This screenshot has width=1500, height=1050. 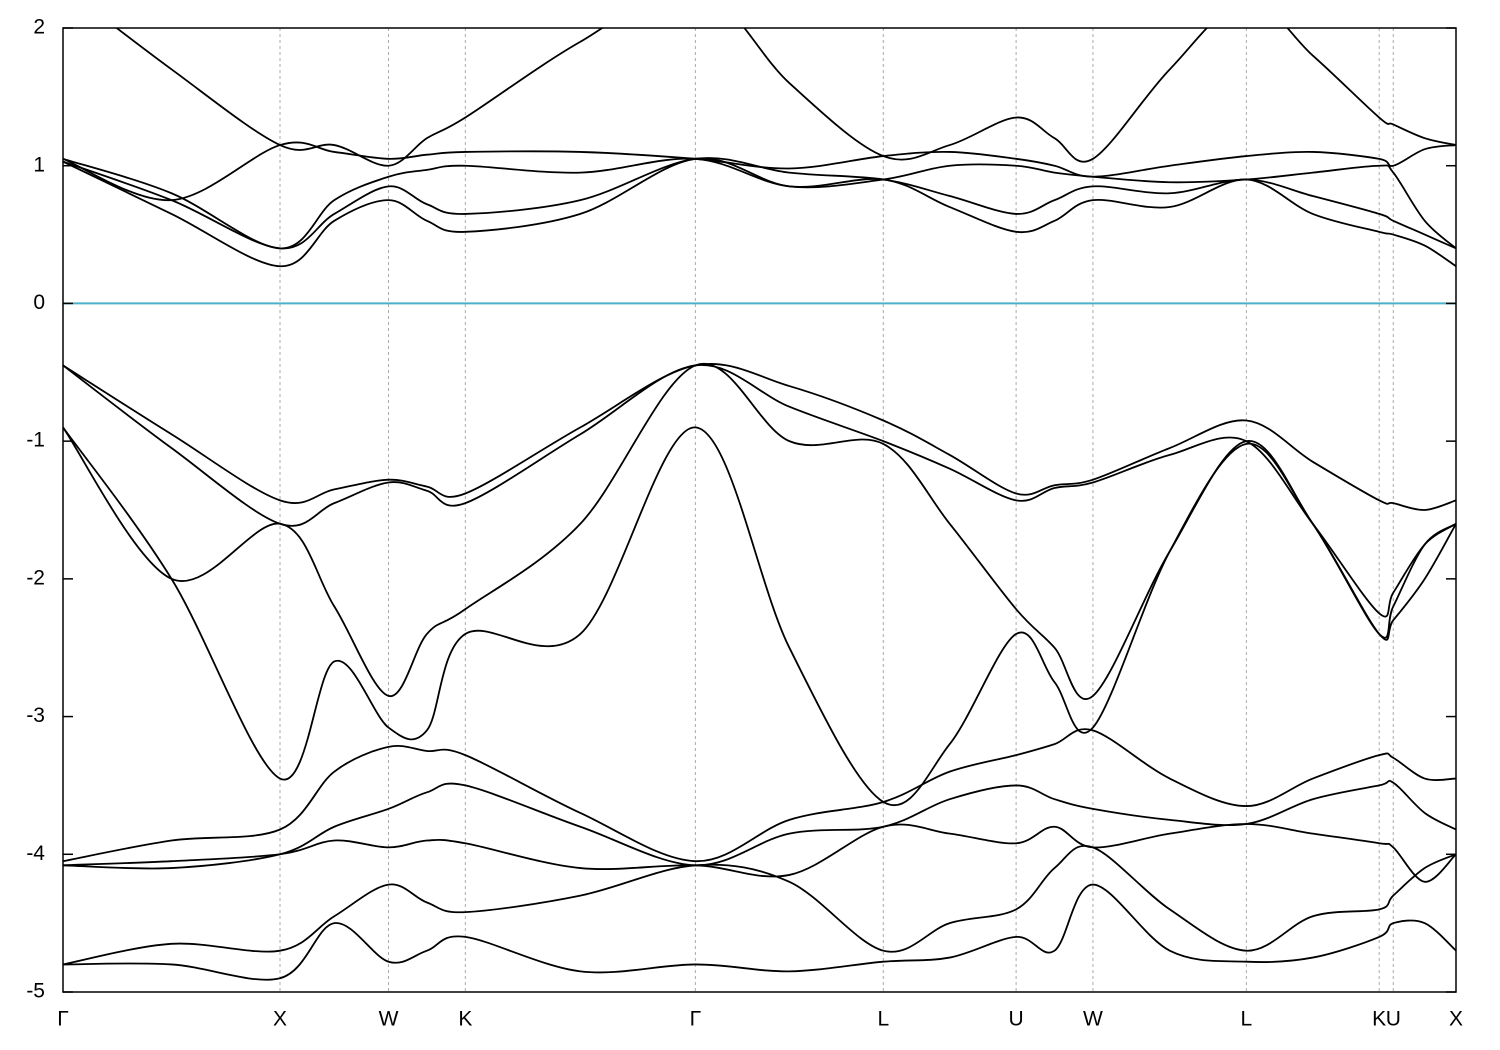 I want to click on y-tick-label: 0, so click(x=39, y=302).